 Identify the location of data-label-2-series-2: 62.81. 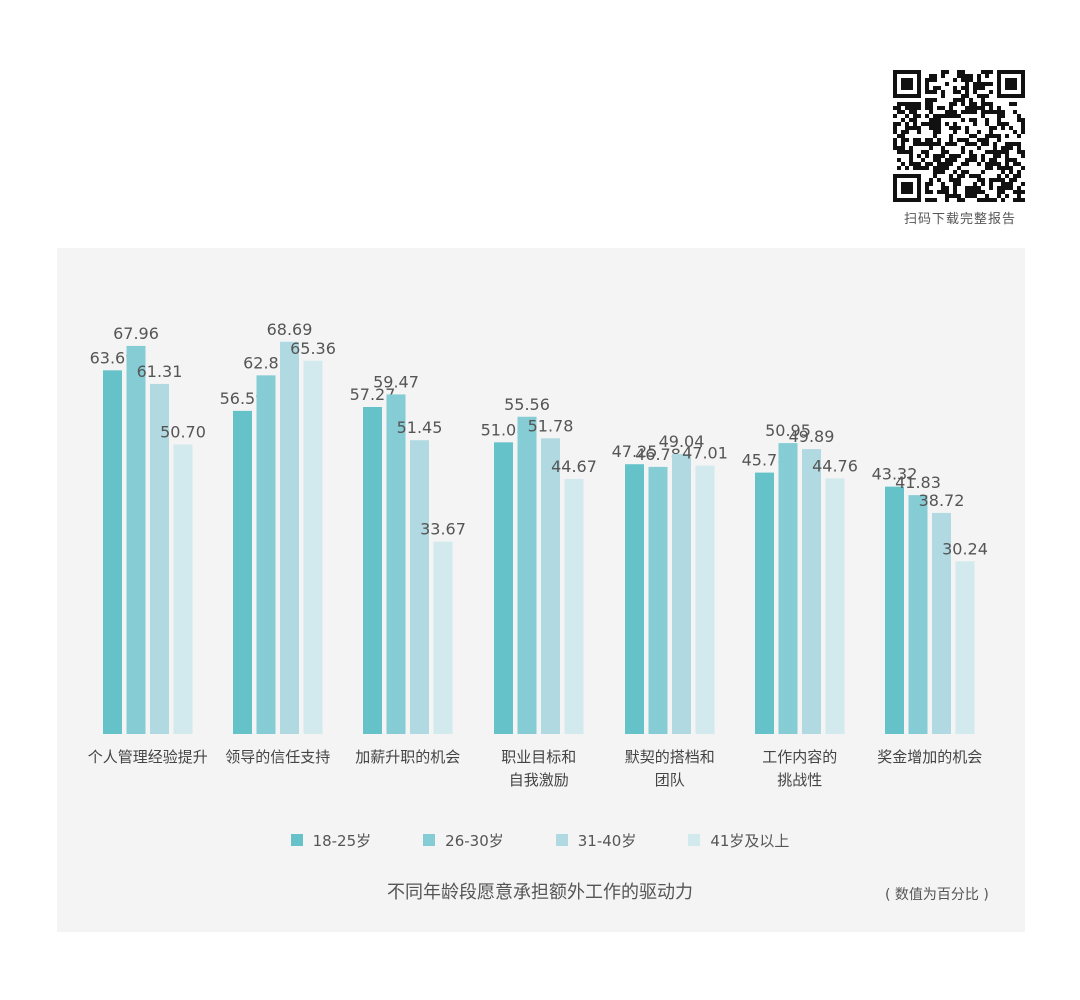
(266, 362).